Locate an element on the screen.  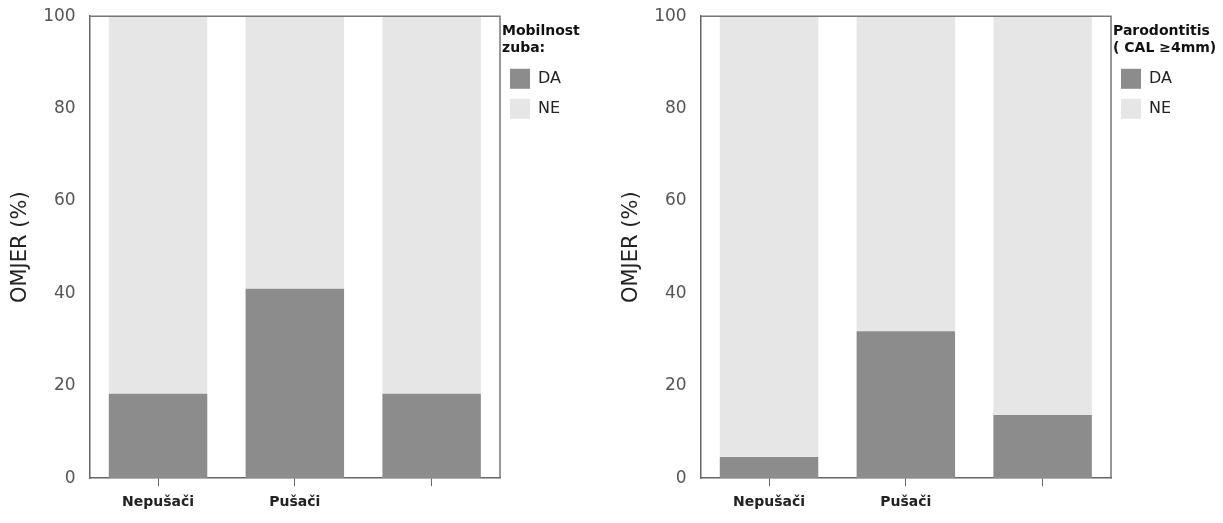
legend-title: Parodontitis ( CAL ≥4mm) is located at coordinates (1165, 38).